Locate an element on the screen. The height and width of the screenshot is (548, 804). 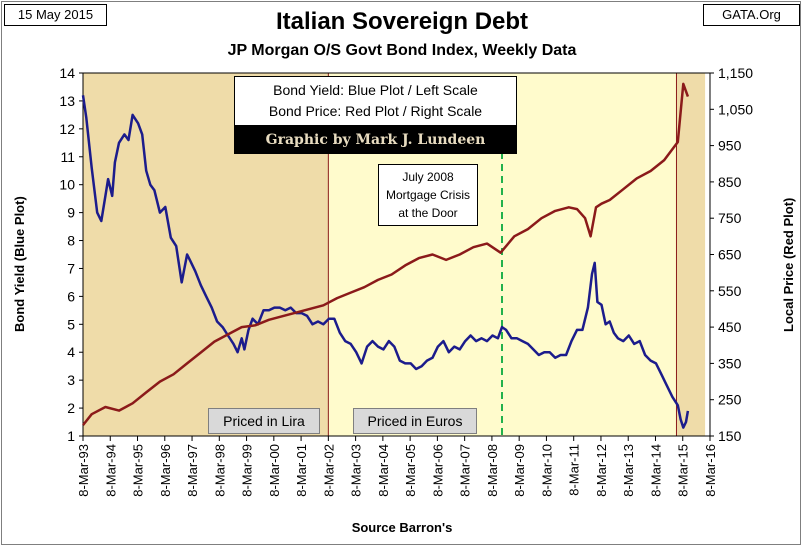
credit-banner: Graphic by Mark J. Lundeen is located at coordinates (375, 140).